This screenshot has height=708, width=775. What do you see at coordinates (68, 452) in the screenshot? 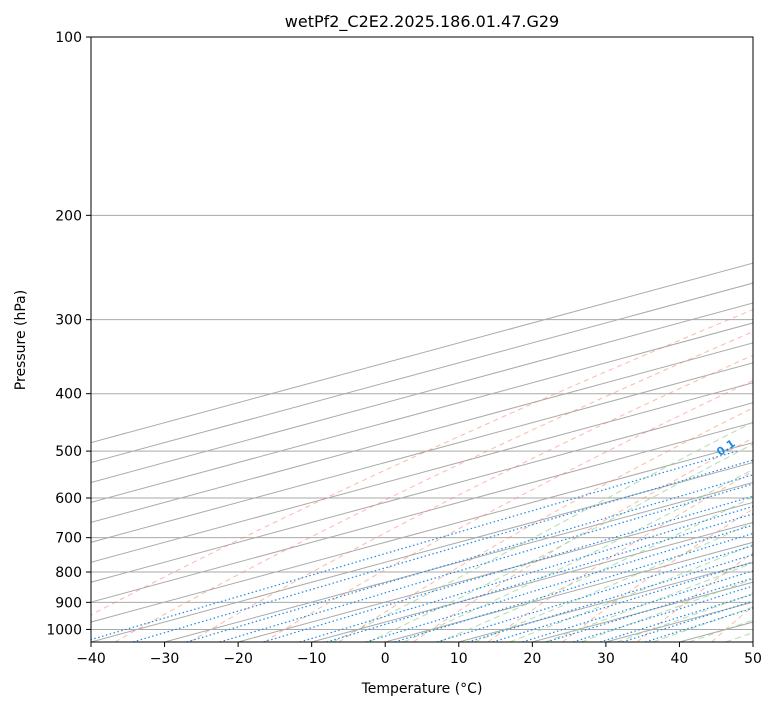
I see `y-tick-label: 500` at bounding box center [68, 452].